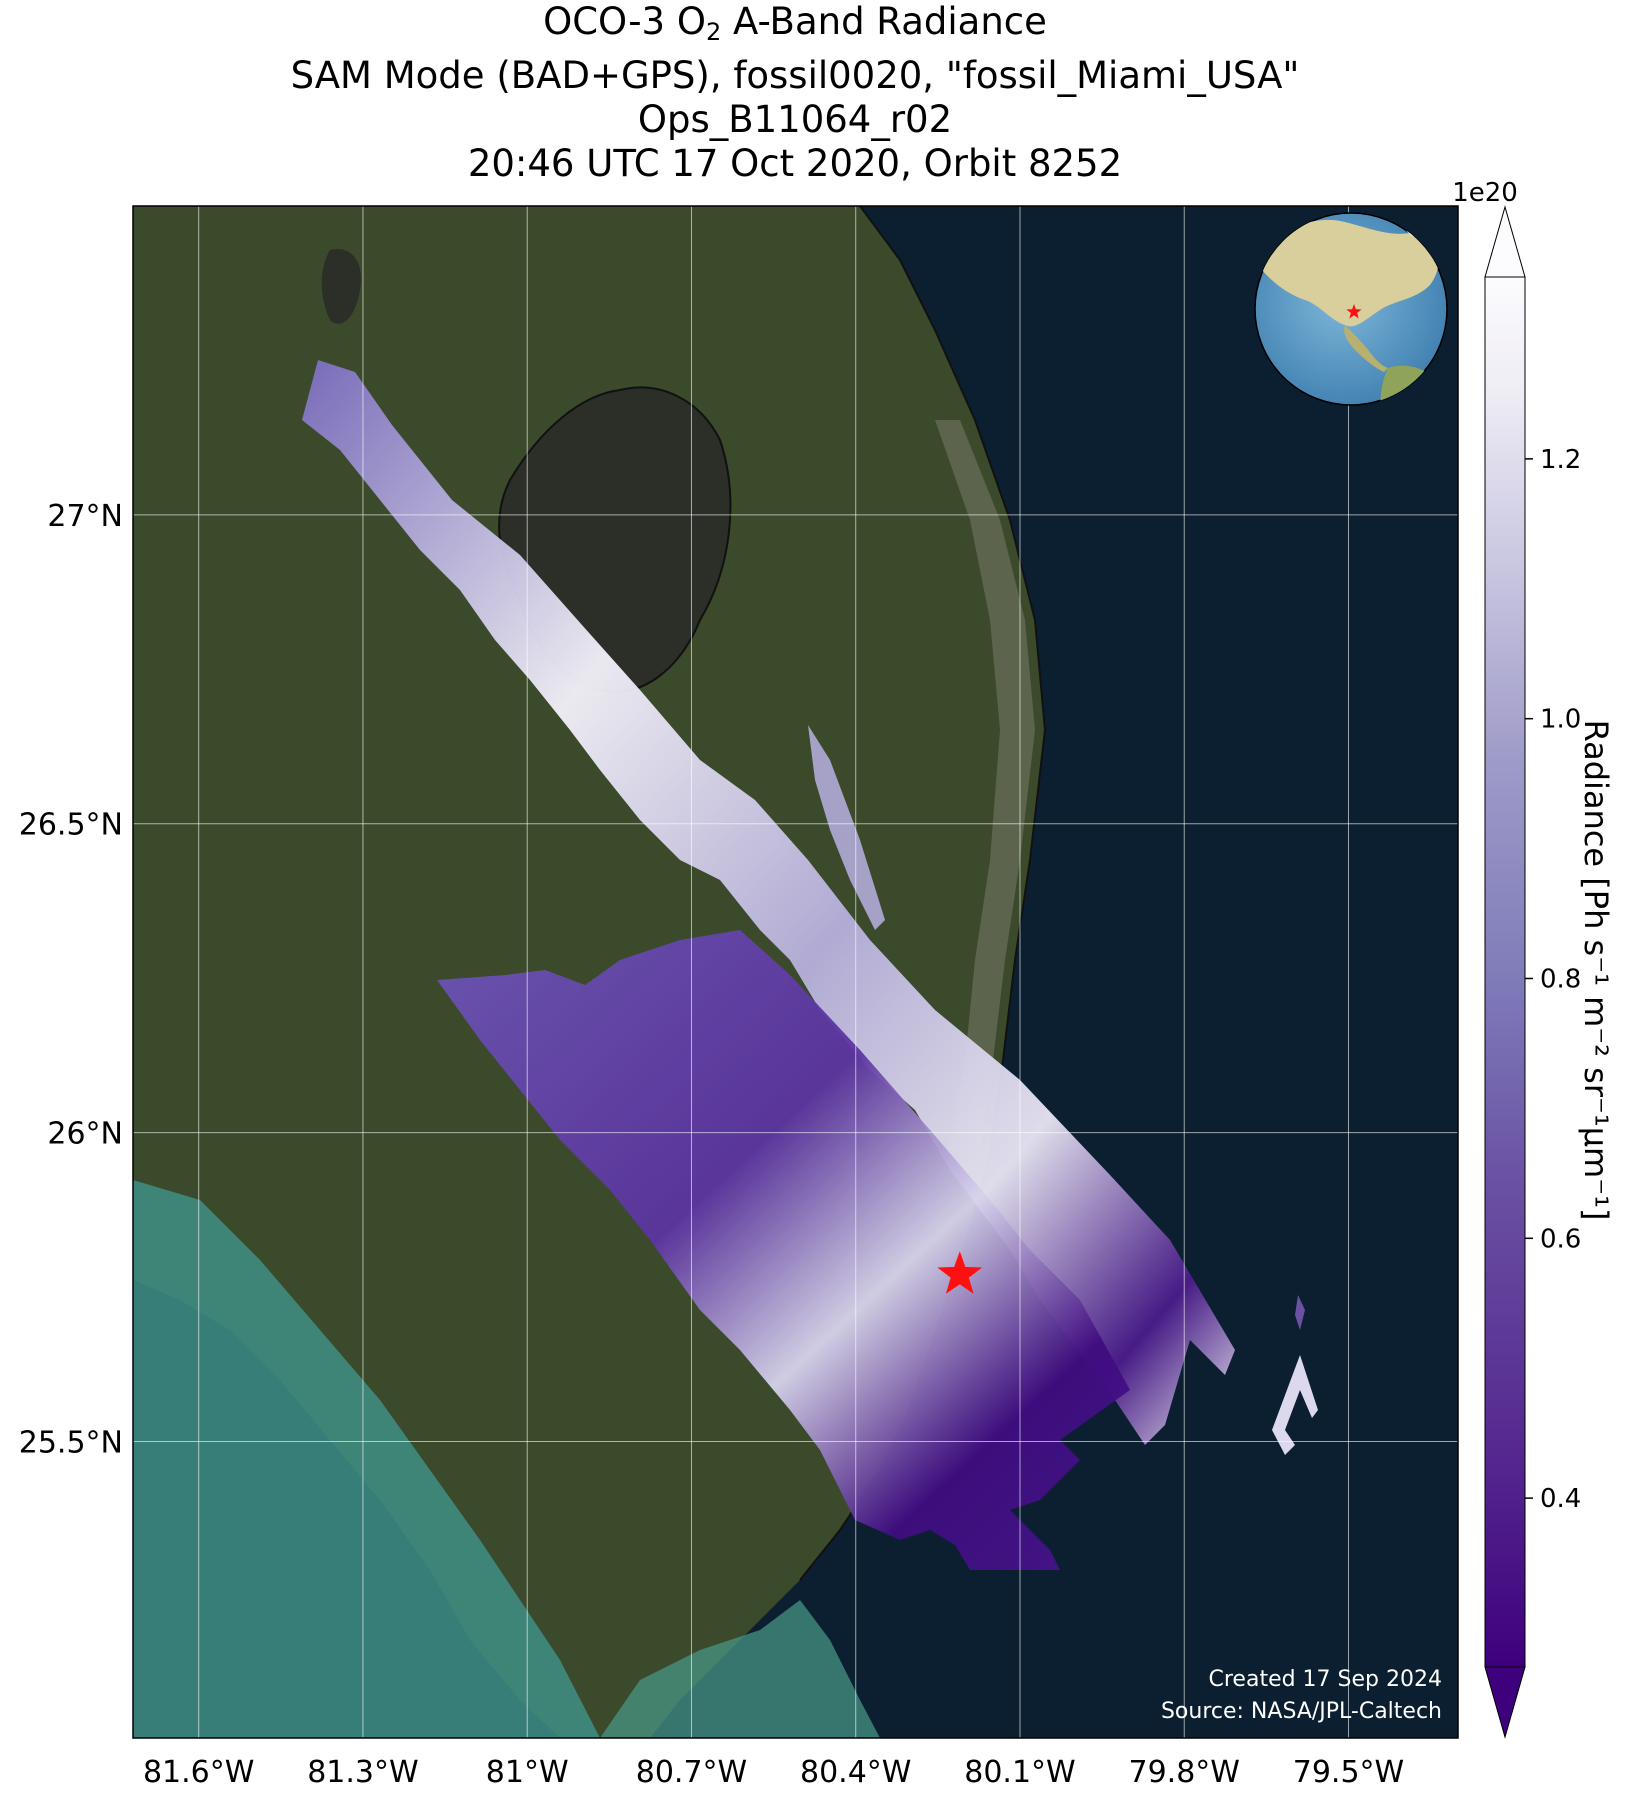  Describe the element at coordinates (1348, 1772) in the screenshot. I see `lon-tick-label: 79.5°W` at that location.